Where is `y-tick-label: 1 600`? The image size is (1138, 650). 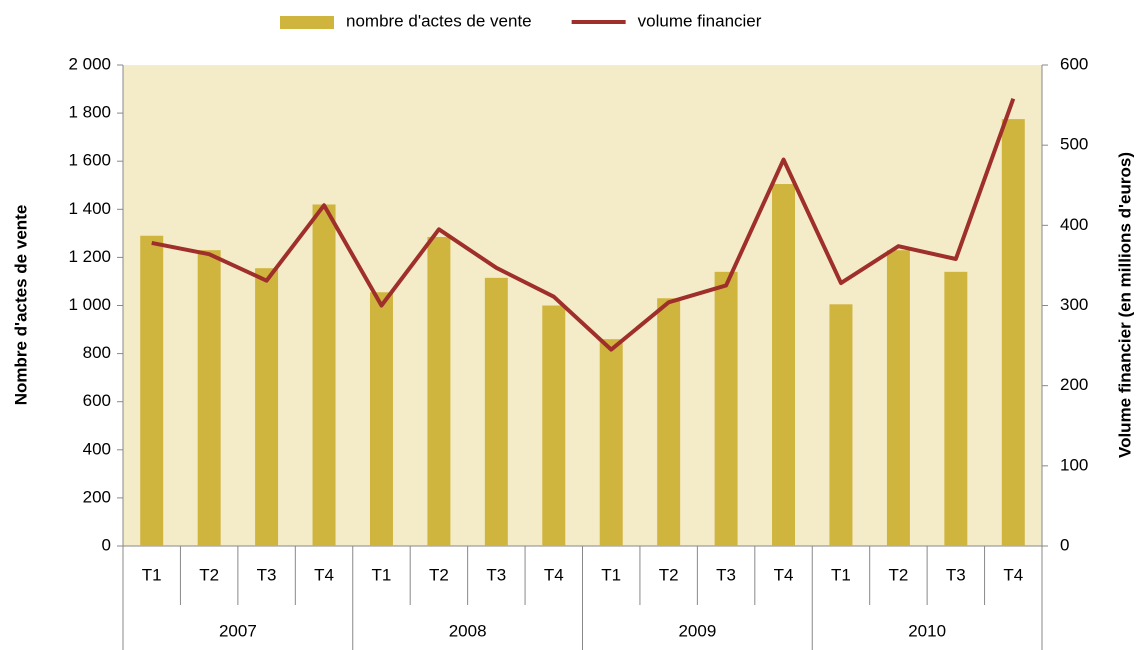
y-tick-label: 1 600 is located at coordinates (89, 160).